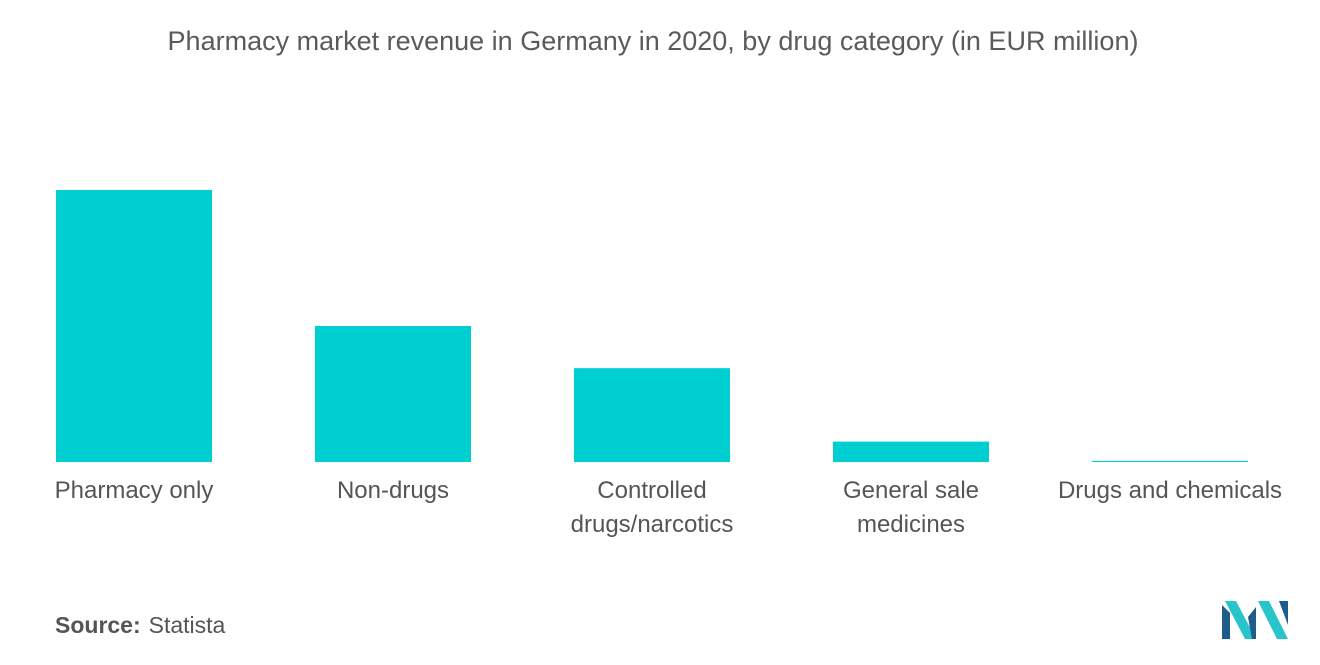  What do you see at coordinates (911, 507) in the screenshot?
I see `category-label-3: General sale medicines` at bounding box center [911, 507].